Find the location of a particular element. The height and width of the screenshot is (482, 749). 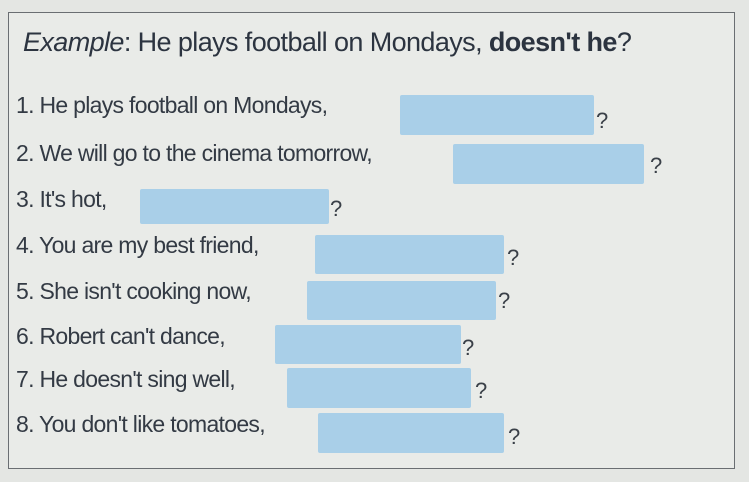

example-question-mark: ? is located at coordinates (624, 42).